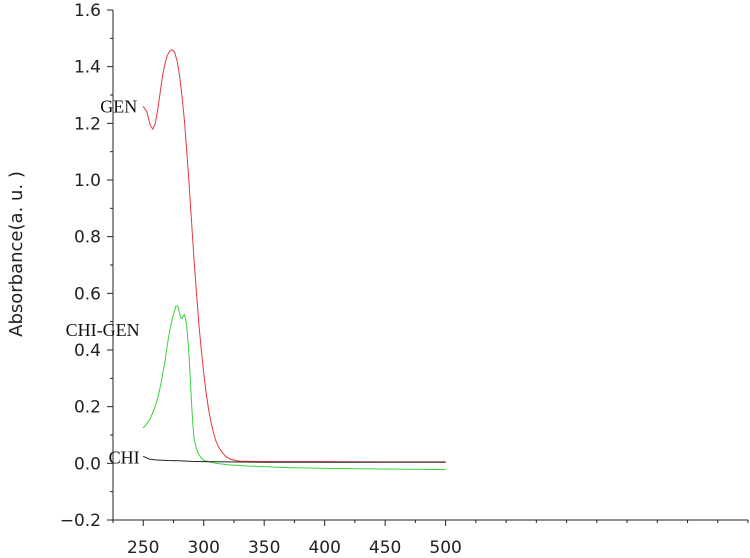 The height and width of the screenshot is (558, 750). Describe the element at coordinates (87, 68) in the screenshot. I see `y-tick-label: 1.4` at that location.